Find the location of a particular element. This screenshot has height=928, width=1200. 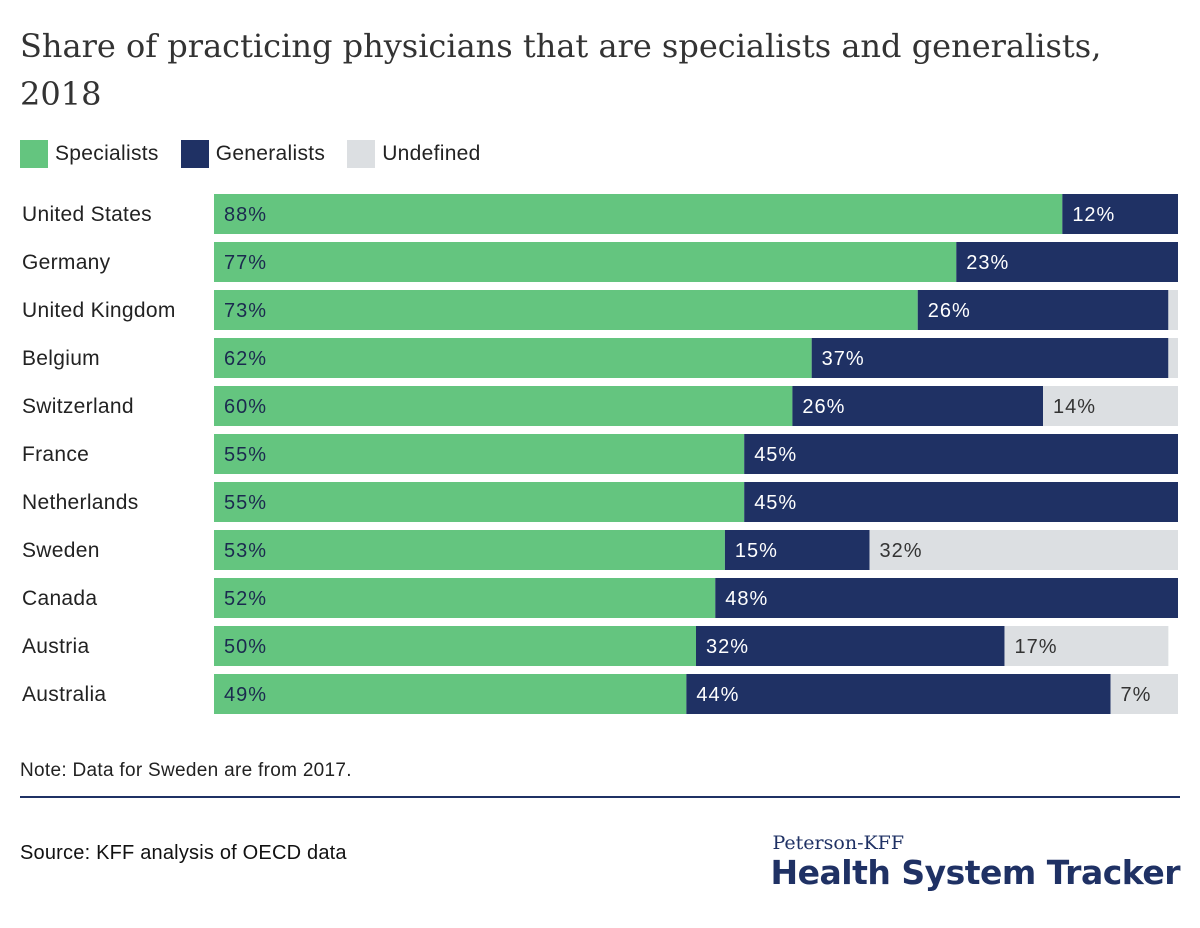

bar-specialists-austria is located at coordinates (455, 646).